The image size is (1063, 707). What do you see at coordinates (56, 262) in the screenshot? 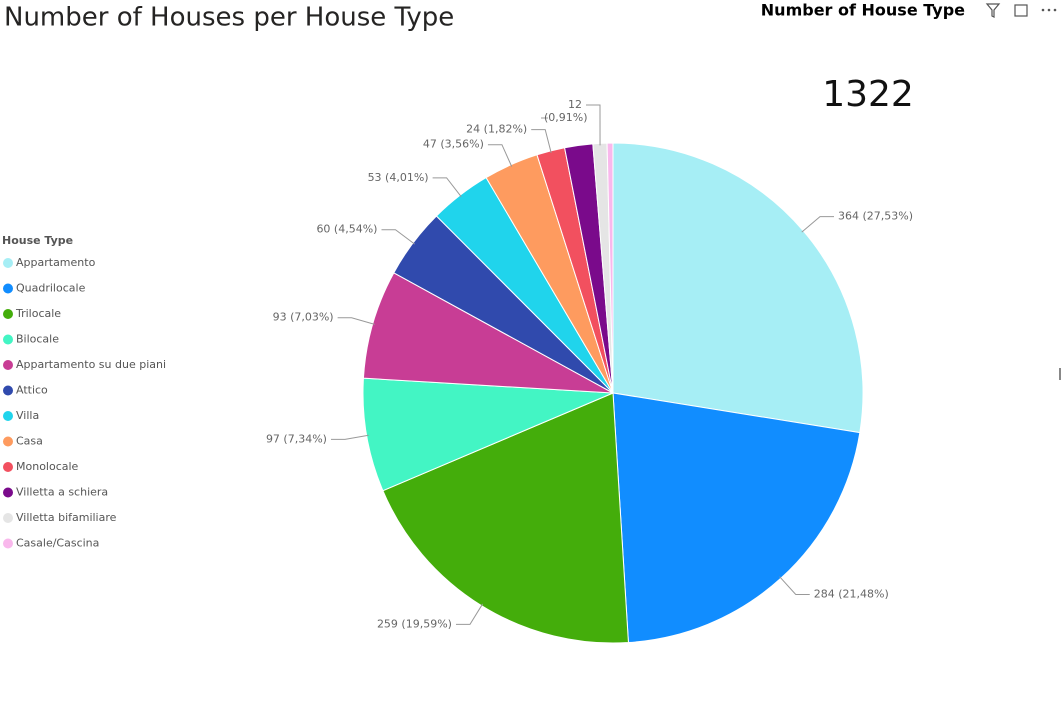
I see `legend-label: Appartamento` at bounding box center [56, 262].